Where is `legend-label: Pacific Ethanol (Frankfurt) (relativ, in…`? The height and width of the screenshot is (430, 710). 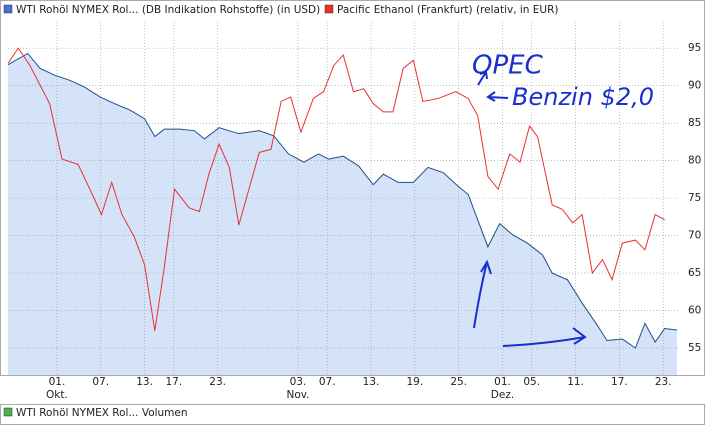 legend-label: Pacific Ethanol (Frankfurt) (relativ, in… is located at coordinates (448, 10).